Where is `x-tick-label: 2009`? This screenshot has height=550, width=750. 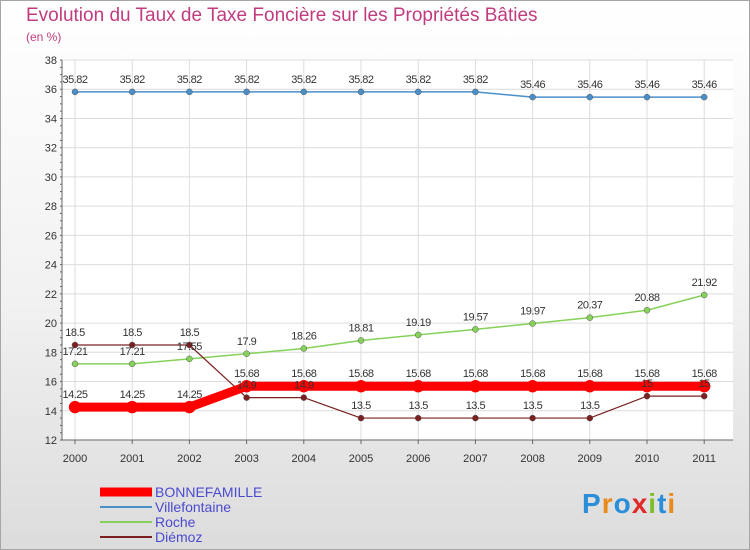 x-tick-label: 2009 is located at coordinates (590, 459).